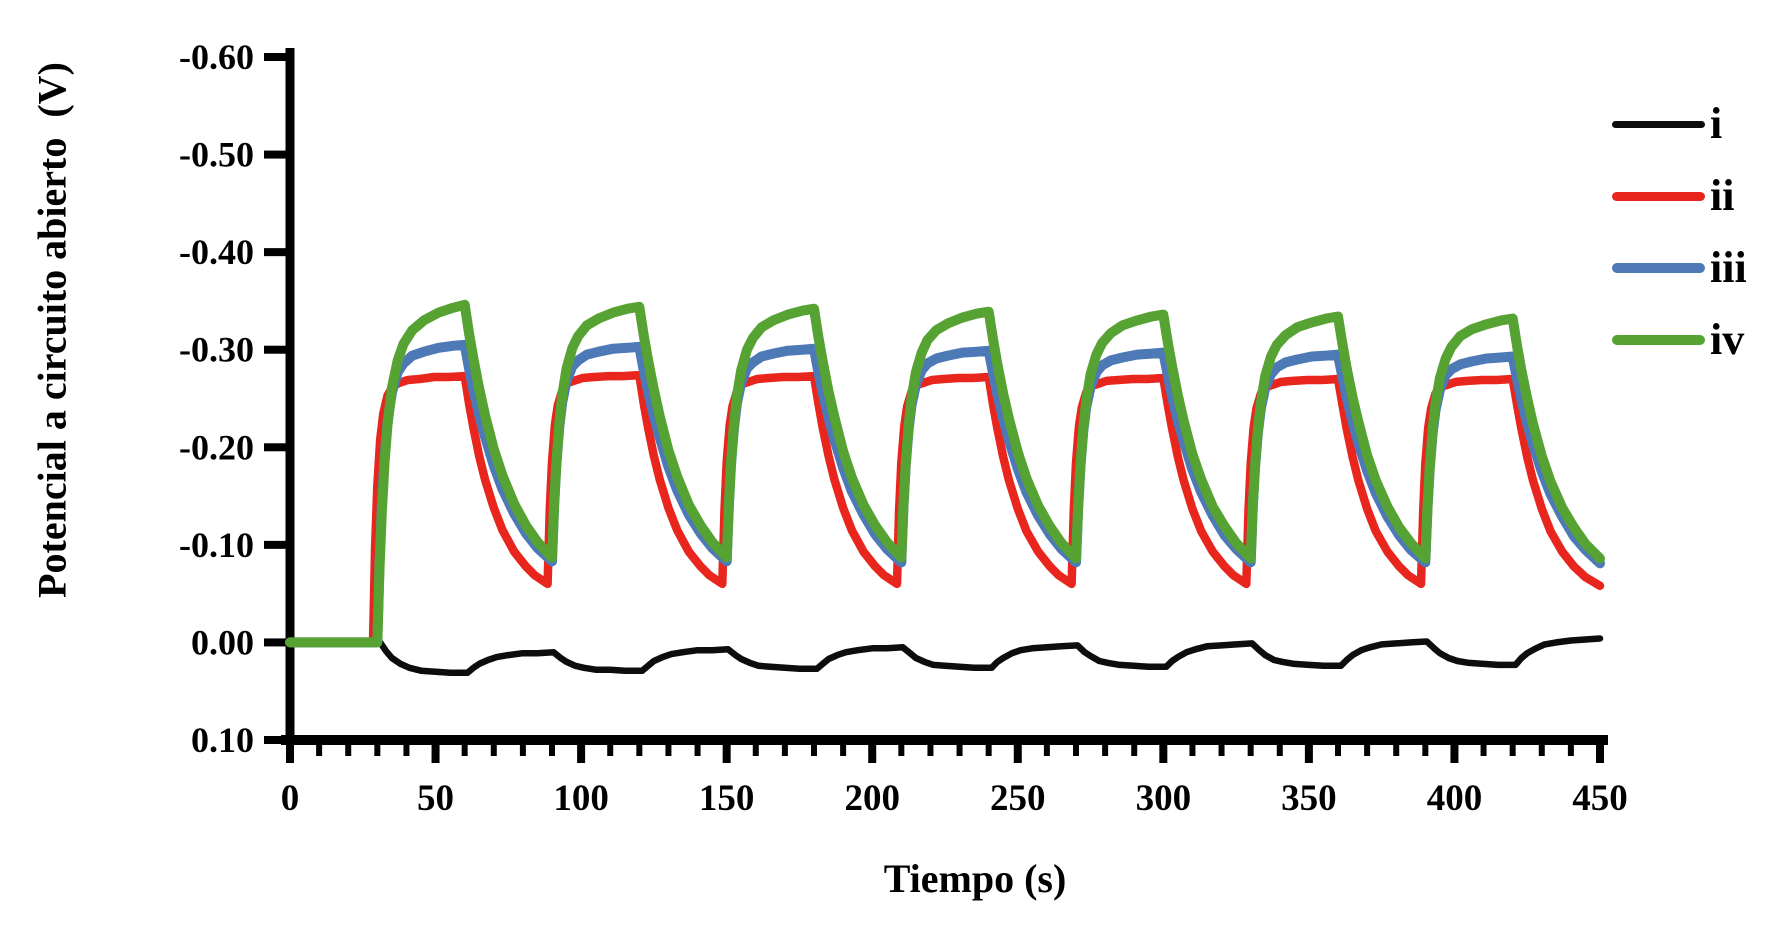 This screenshot has height=927, width=1772. What do you see at coordinates (1658, 340) in the screenshot?
I see `legend-line-swatch-iv` at bounding box center [1658, 340].